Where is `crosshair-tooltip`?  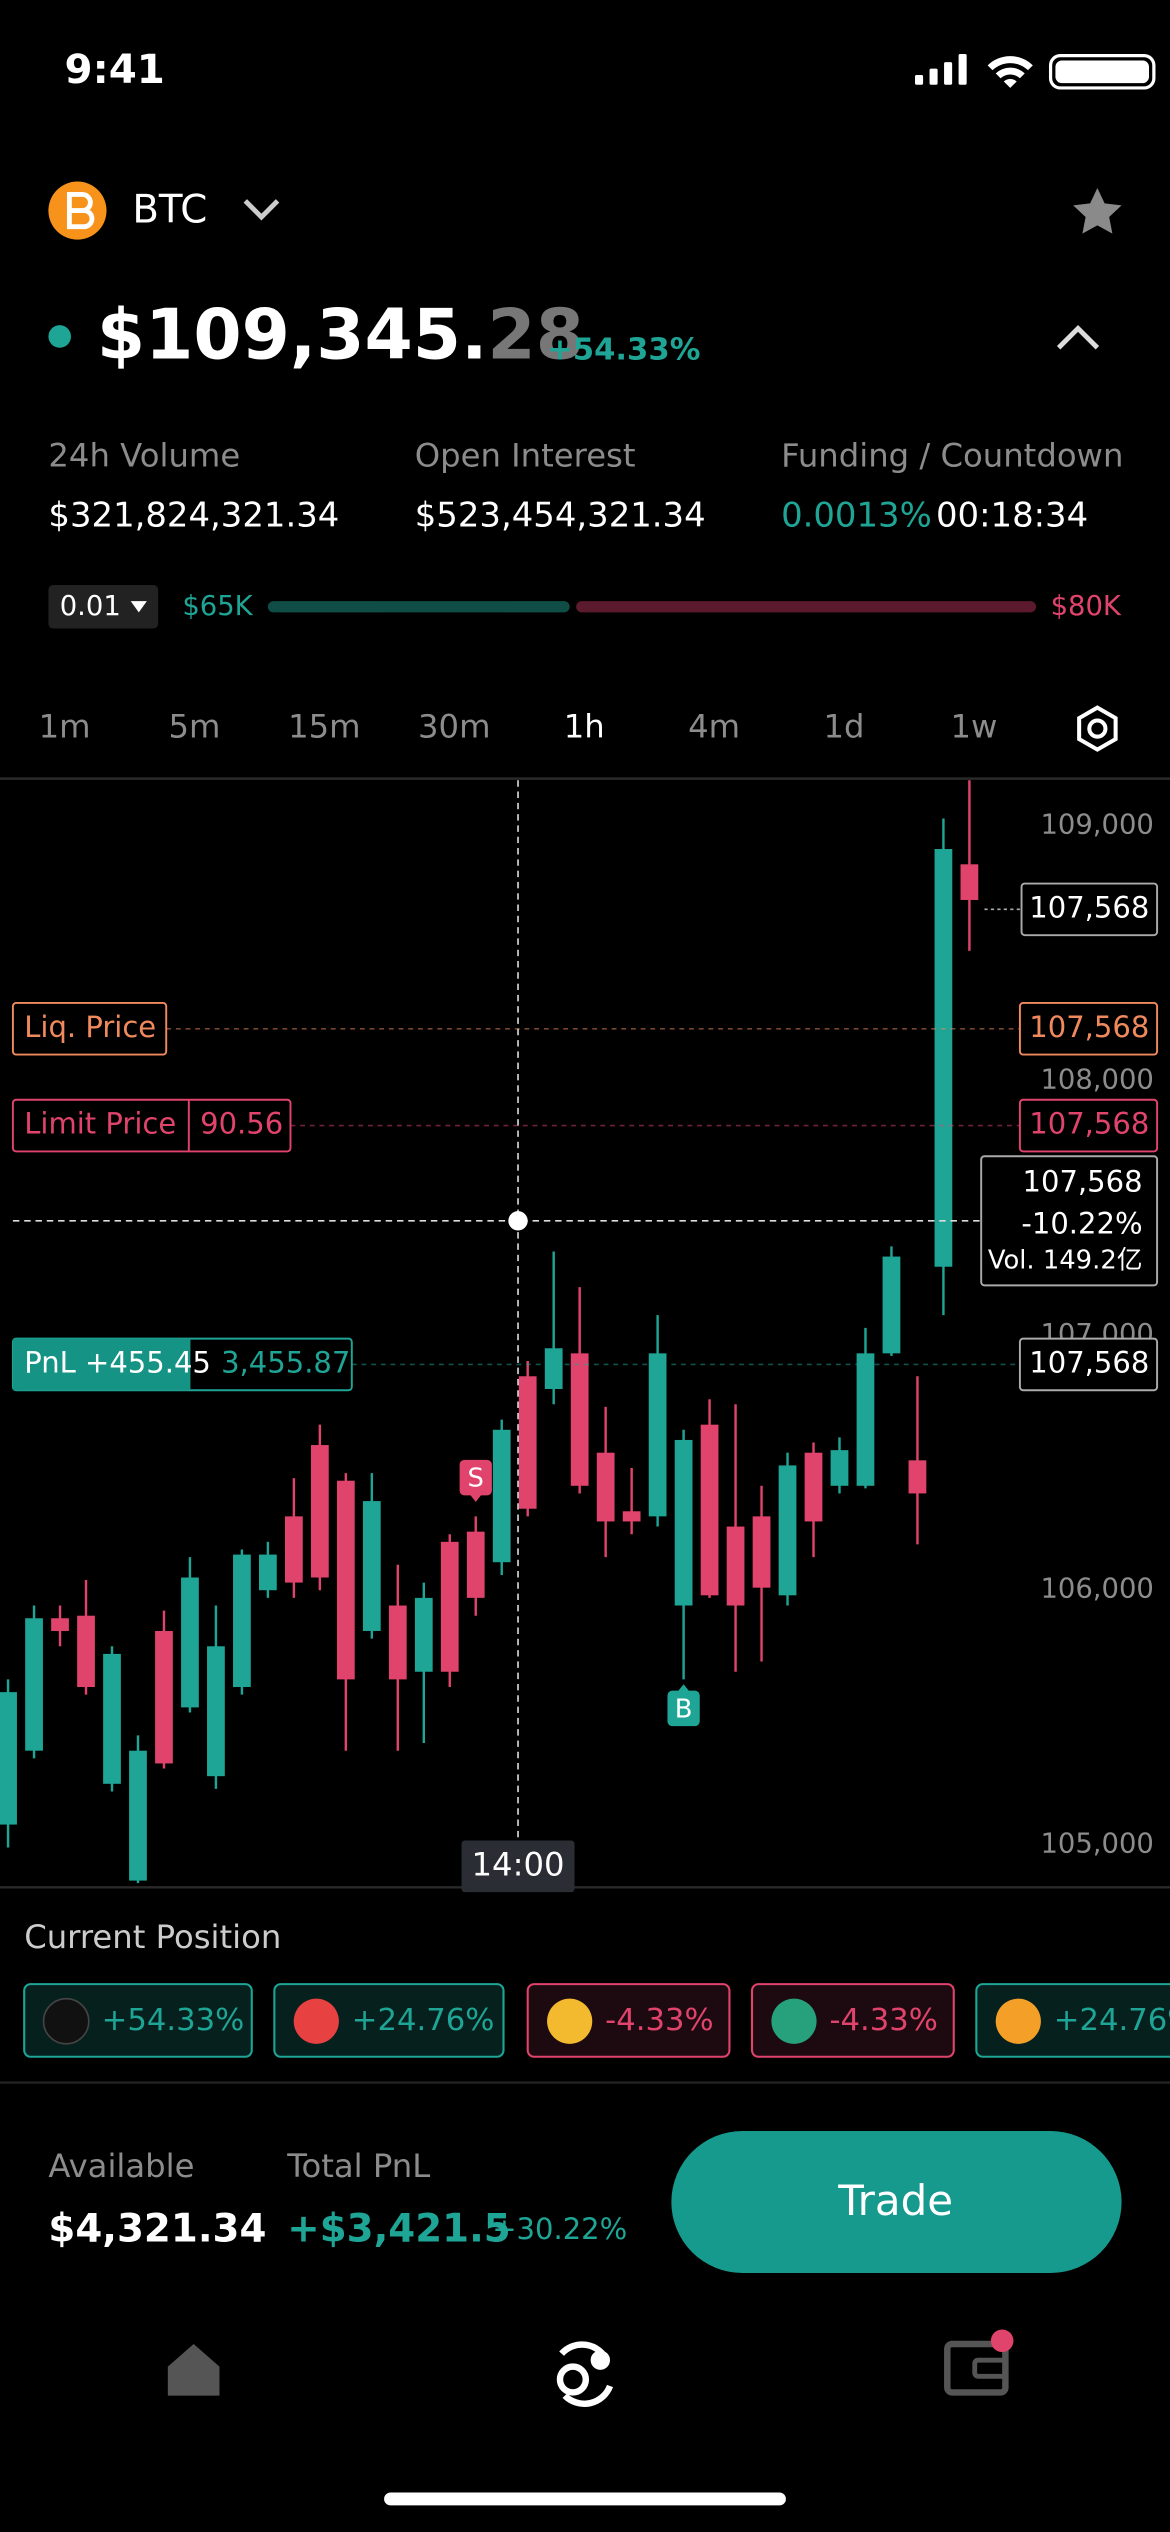 crosshair-tooltip is located at coordinates (1069, 1221).